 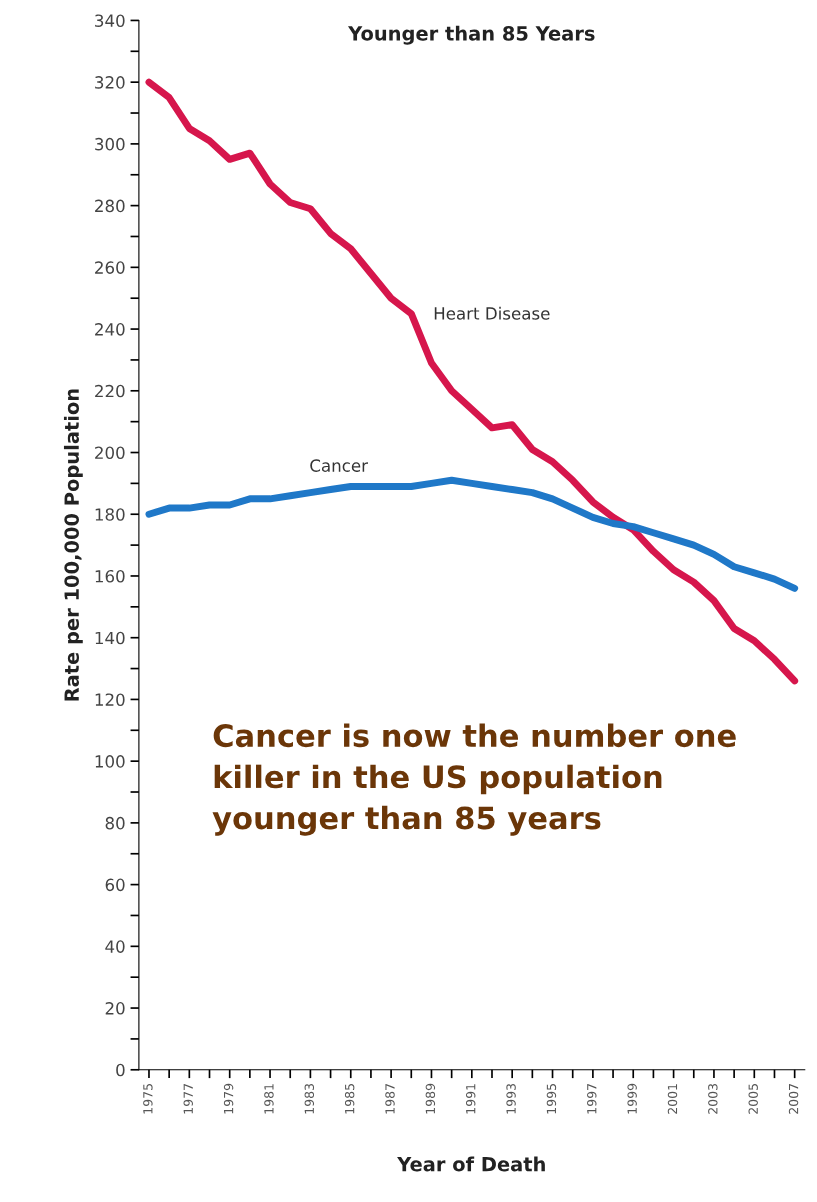 What do you see at coordinates (470, 1099) in the screenshot?
I see `x-tick-label: 1991` at bounding box center [470, 1099].